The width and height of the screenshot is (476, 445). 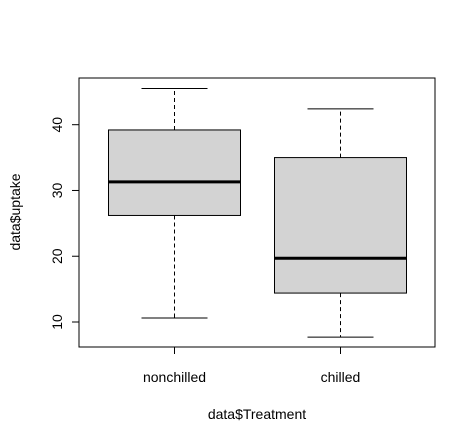 I want to click on x-tick-label: chilled, so click(x=341, y=377).